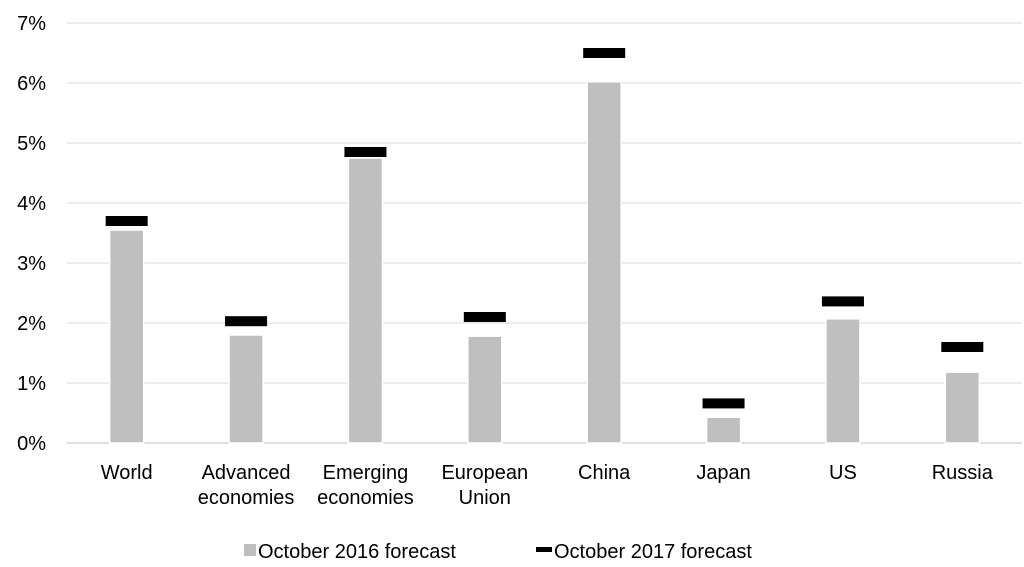  Describe the element at coordinates (31, 144) in the screenshot. I see `y-tick-label: 5%` at that location.